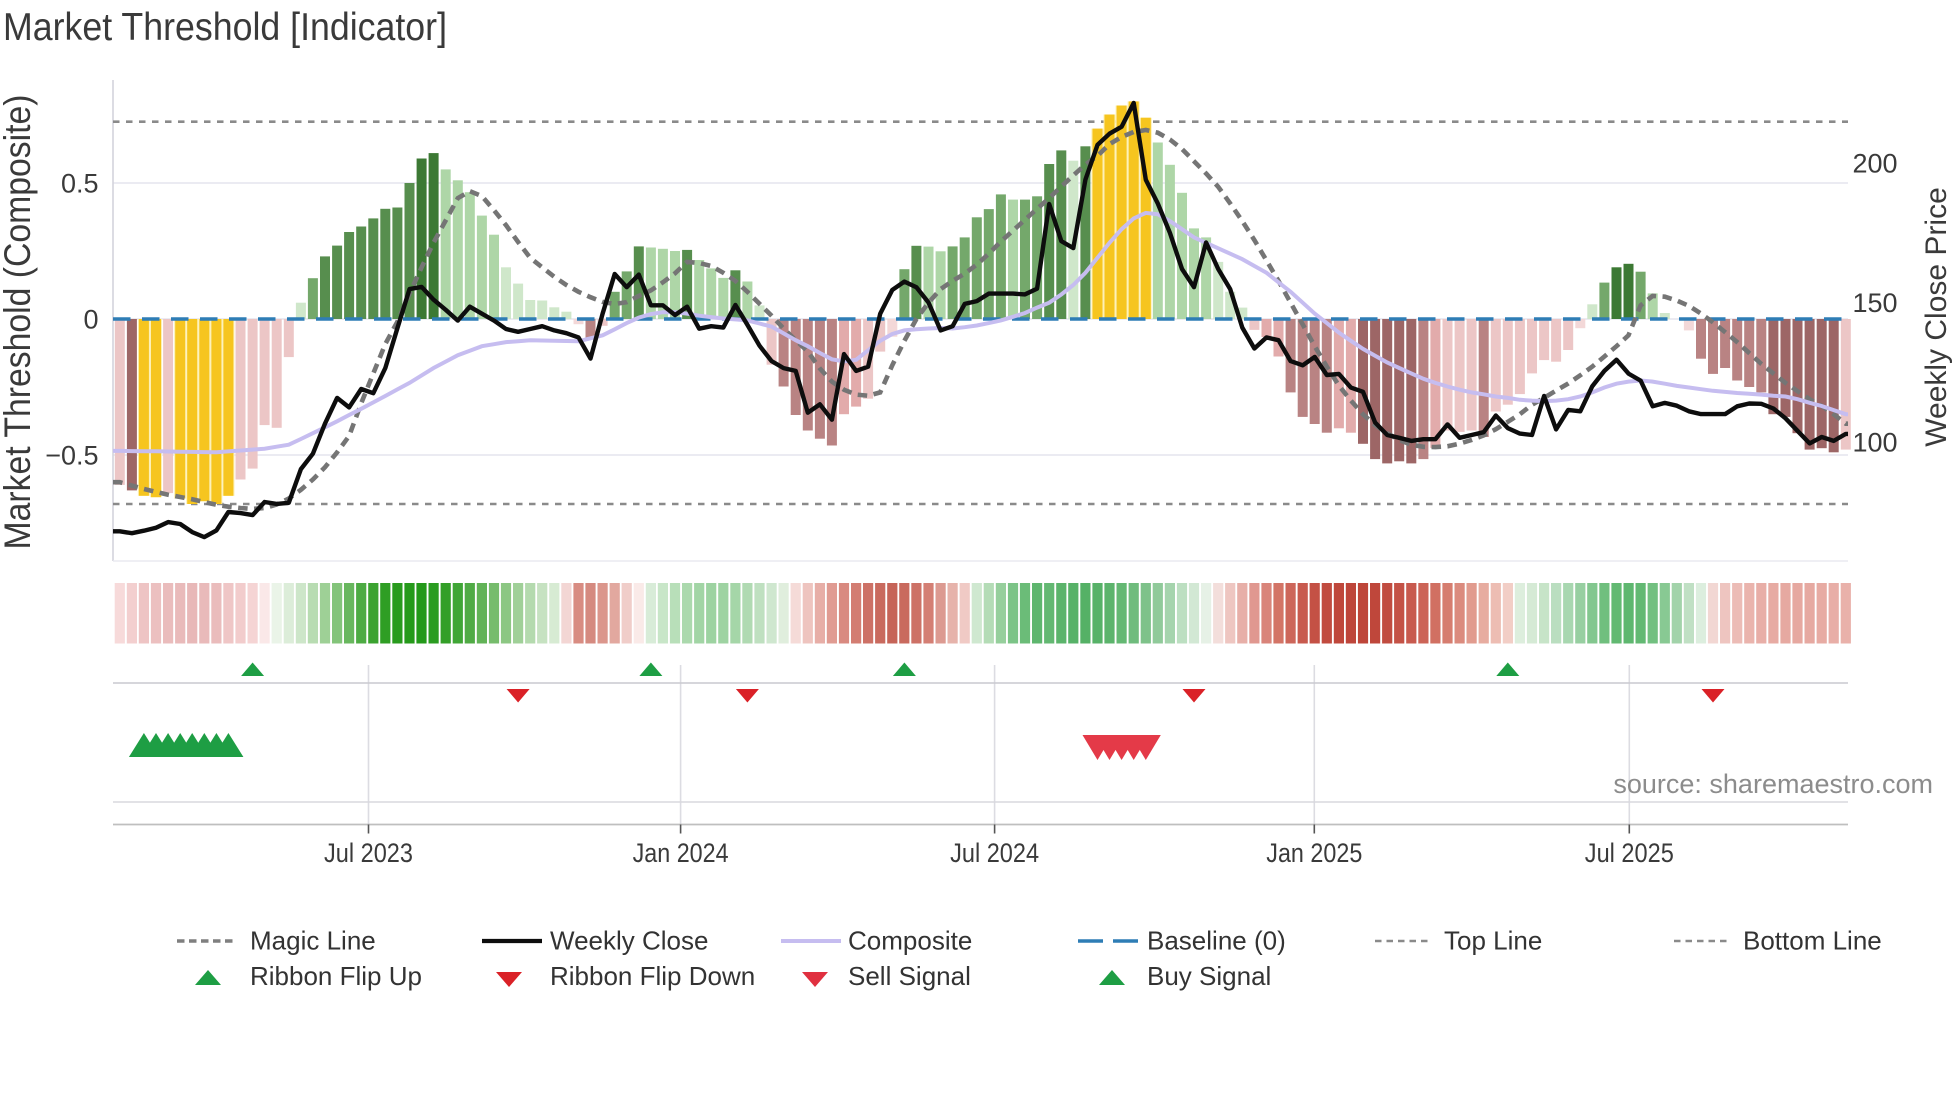  What do you see at coordinates (1875, 164) in the screenshot?
I see `svg-text: 200` at bounding box center [1875, 164].